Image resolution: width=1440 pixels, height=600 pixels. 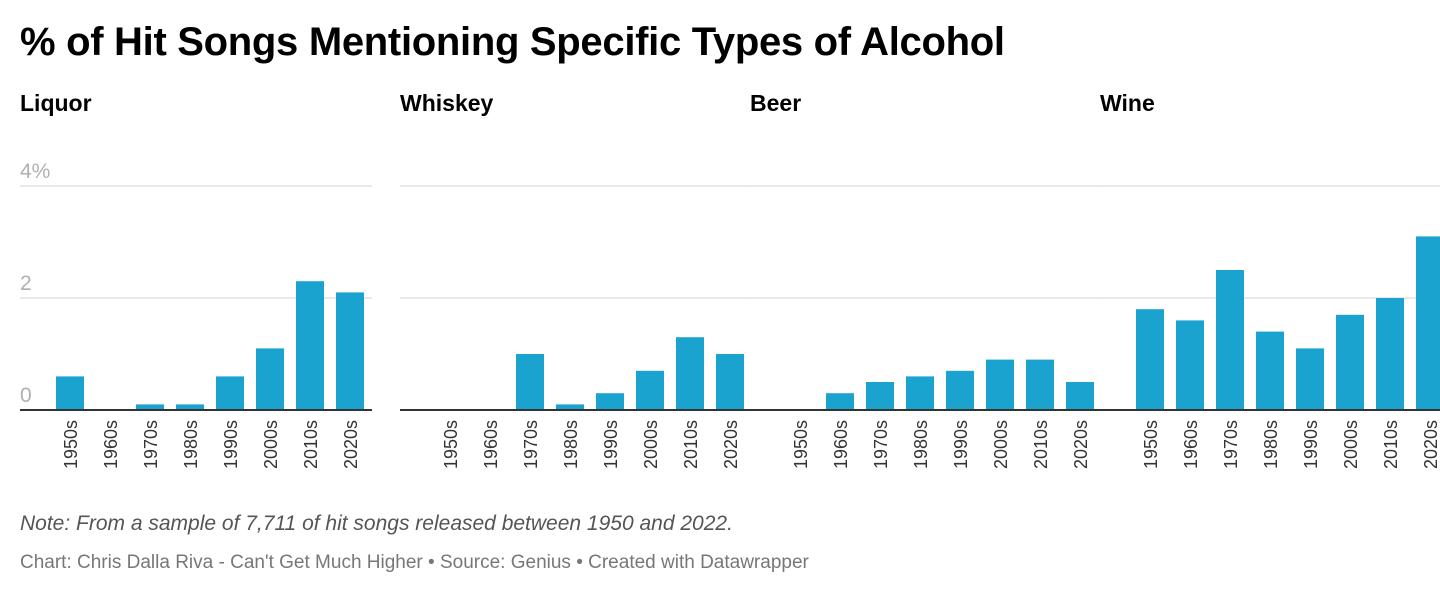 I want to click on panel-title: Wine, so click(x=1127, y=103).